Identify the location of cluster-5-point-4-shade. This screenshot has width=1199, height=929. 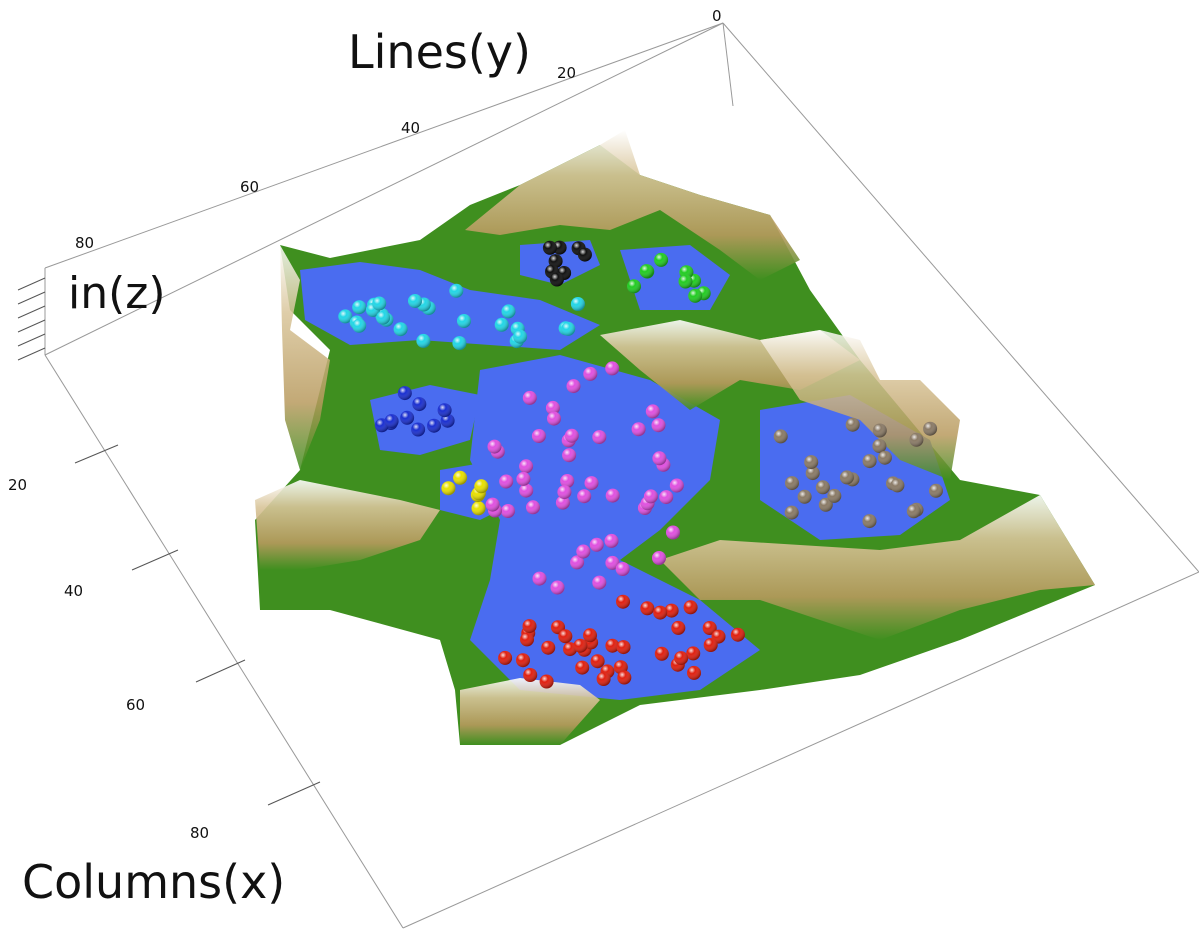
(599, 437).